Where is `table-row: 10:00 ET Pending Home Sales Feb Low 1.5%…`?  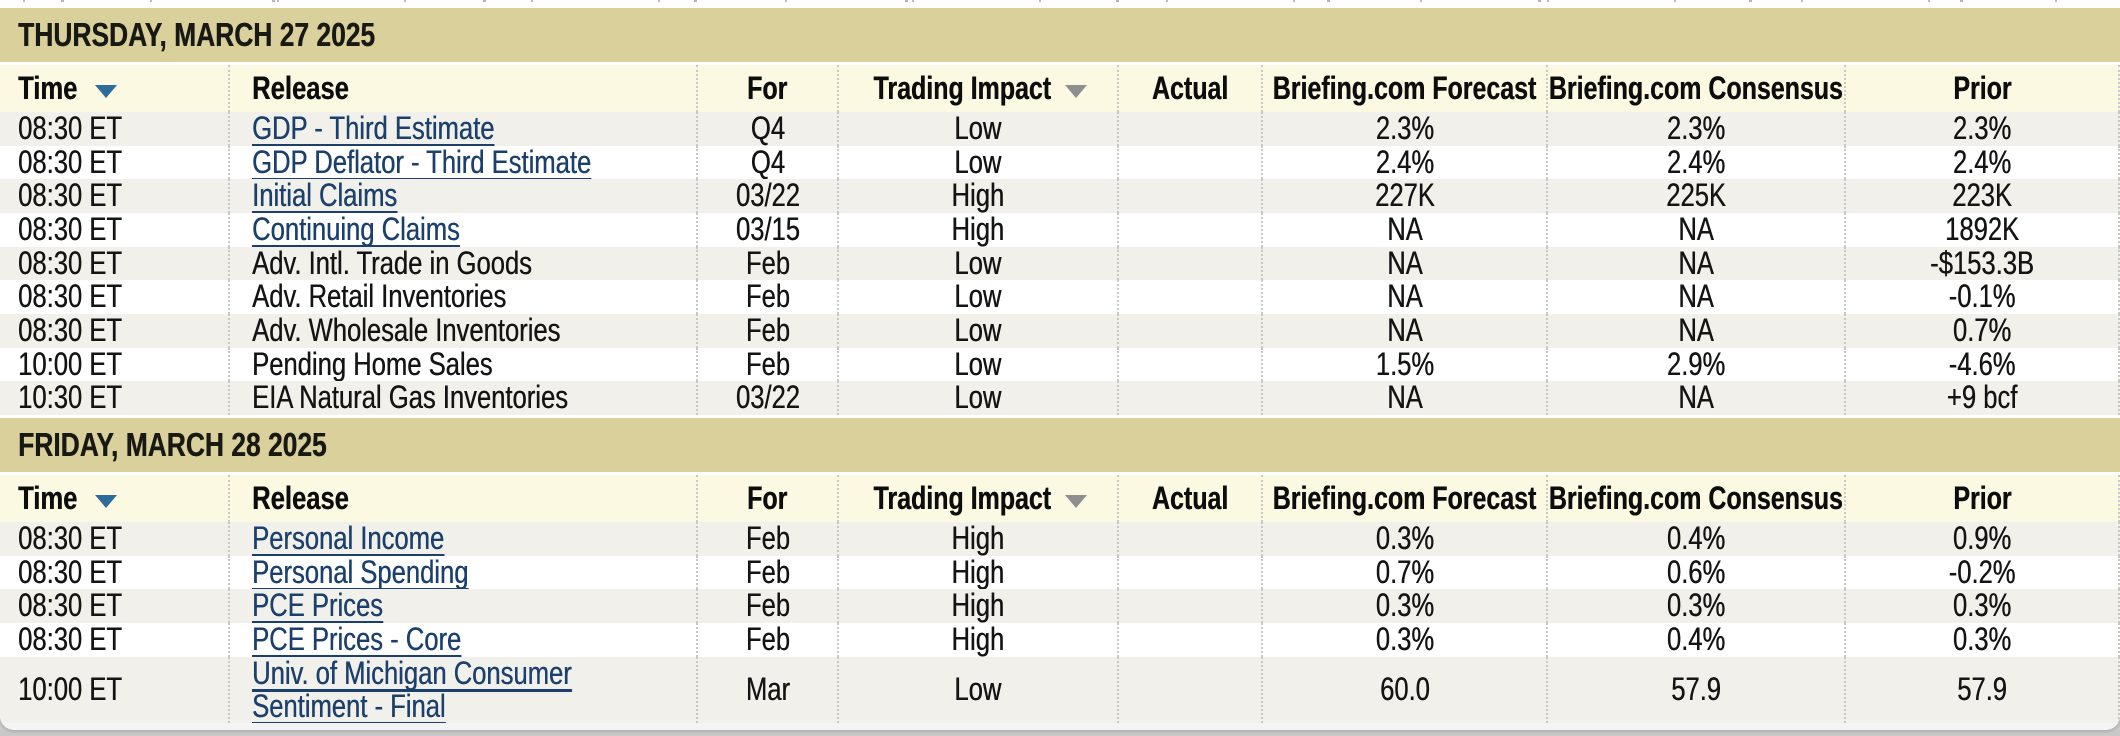 table-row: 10:00 ET Pending Home Sales Feb Low 1.5%… is located at coordinates (1060, 364).